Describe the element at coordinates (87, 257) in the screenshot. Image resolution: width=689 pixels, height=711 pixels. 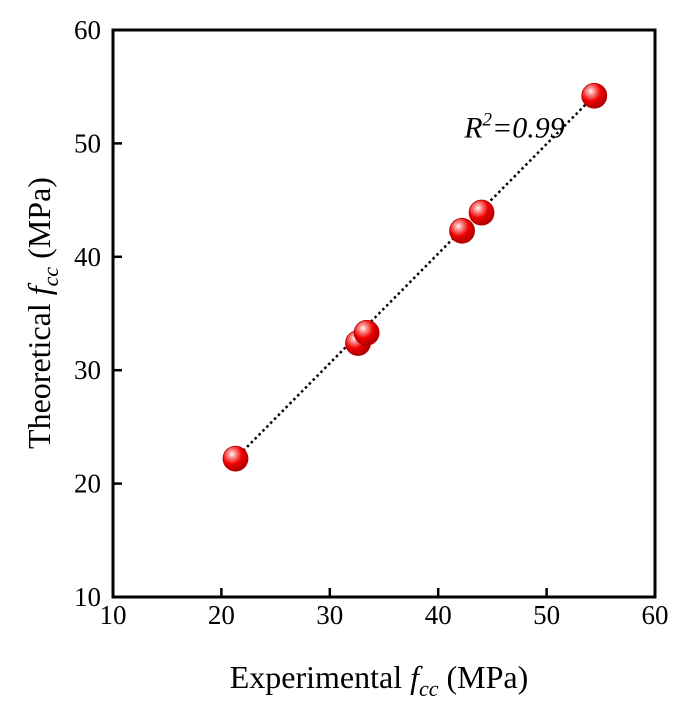
I see `y-tick-label: 40` at that location.